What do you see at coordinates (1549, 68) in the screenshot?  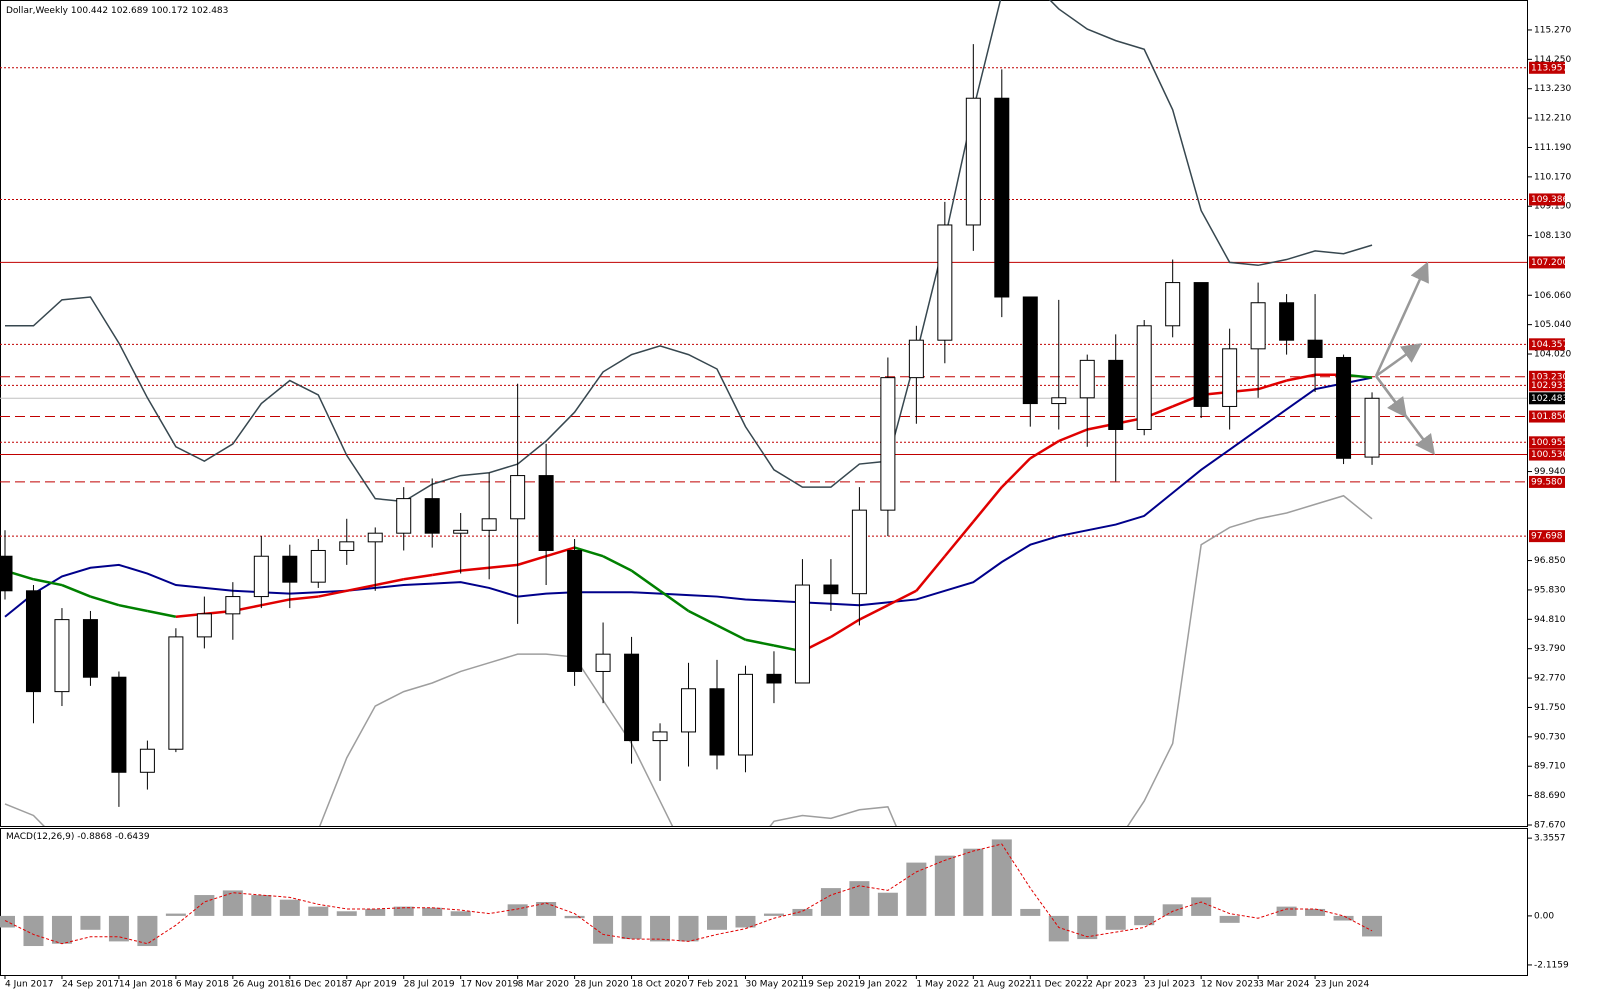 I see `level-label: 113.957` at bounding box center [1549, 68].